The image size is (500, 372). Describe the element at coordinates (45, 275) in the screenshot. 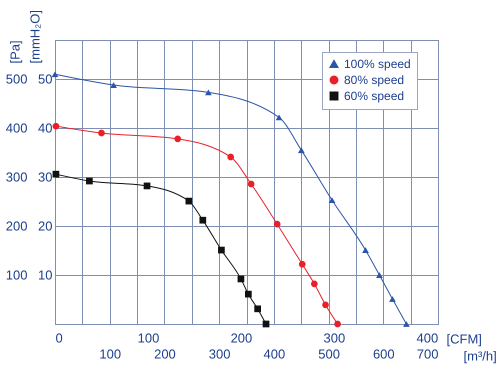

I see `y2-tick-label: 10` at that location.